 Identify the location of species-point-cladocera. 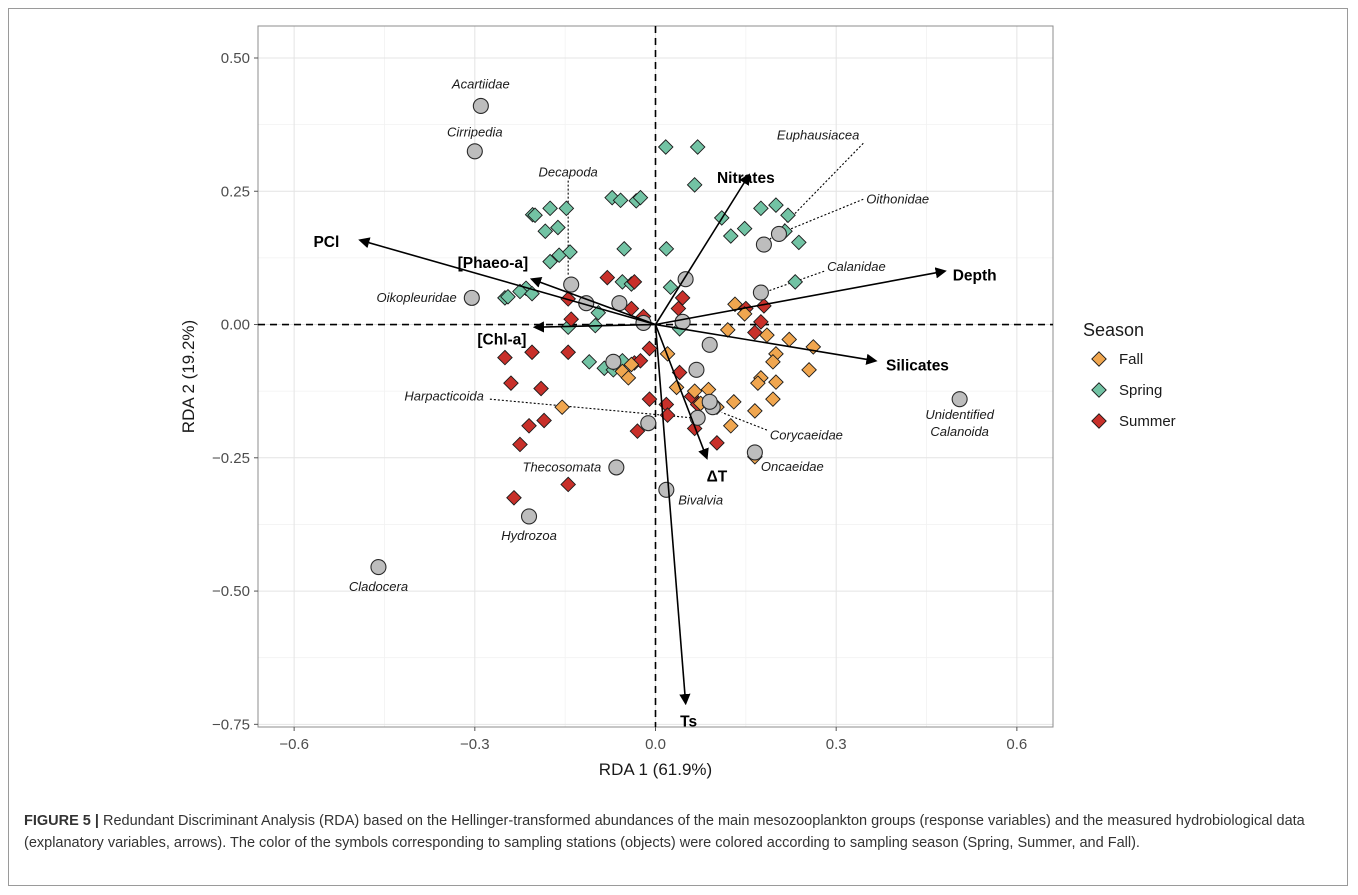
(378, 567).